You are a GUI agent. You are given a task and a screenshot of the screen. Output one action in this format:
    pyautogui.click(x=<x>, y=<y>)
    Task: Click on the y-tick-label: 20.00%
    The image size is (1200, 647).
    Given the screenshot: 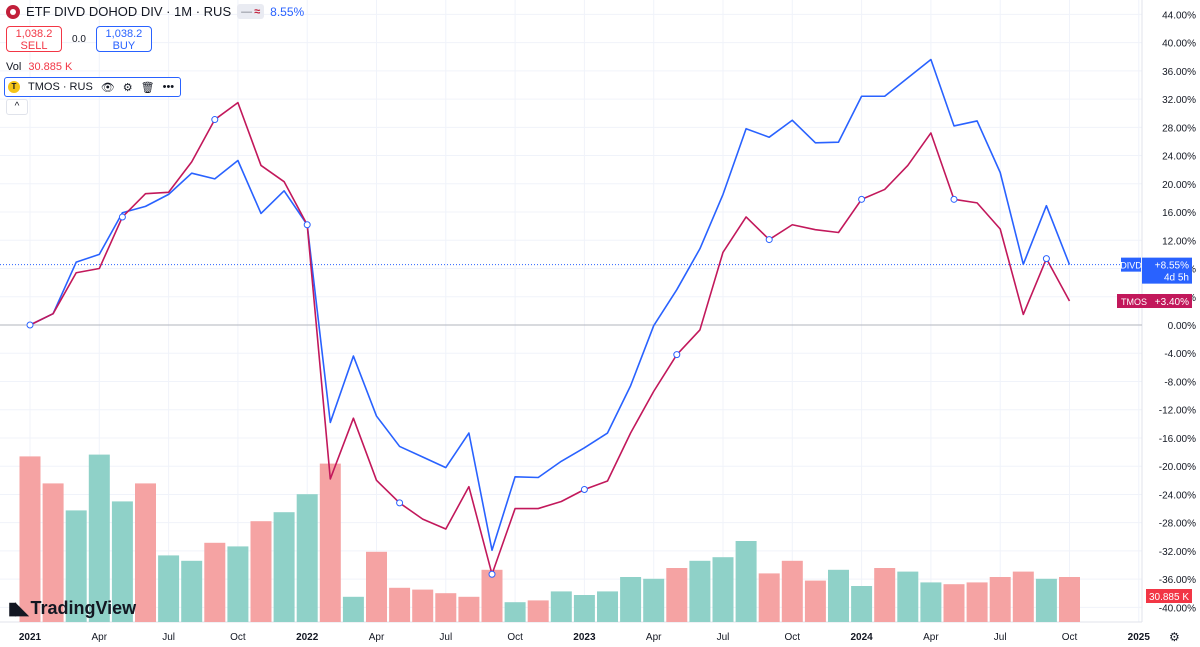 What is the action you would take?
    pyautogui.click(x=1179, y=185)
    